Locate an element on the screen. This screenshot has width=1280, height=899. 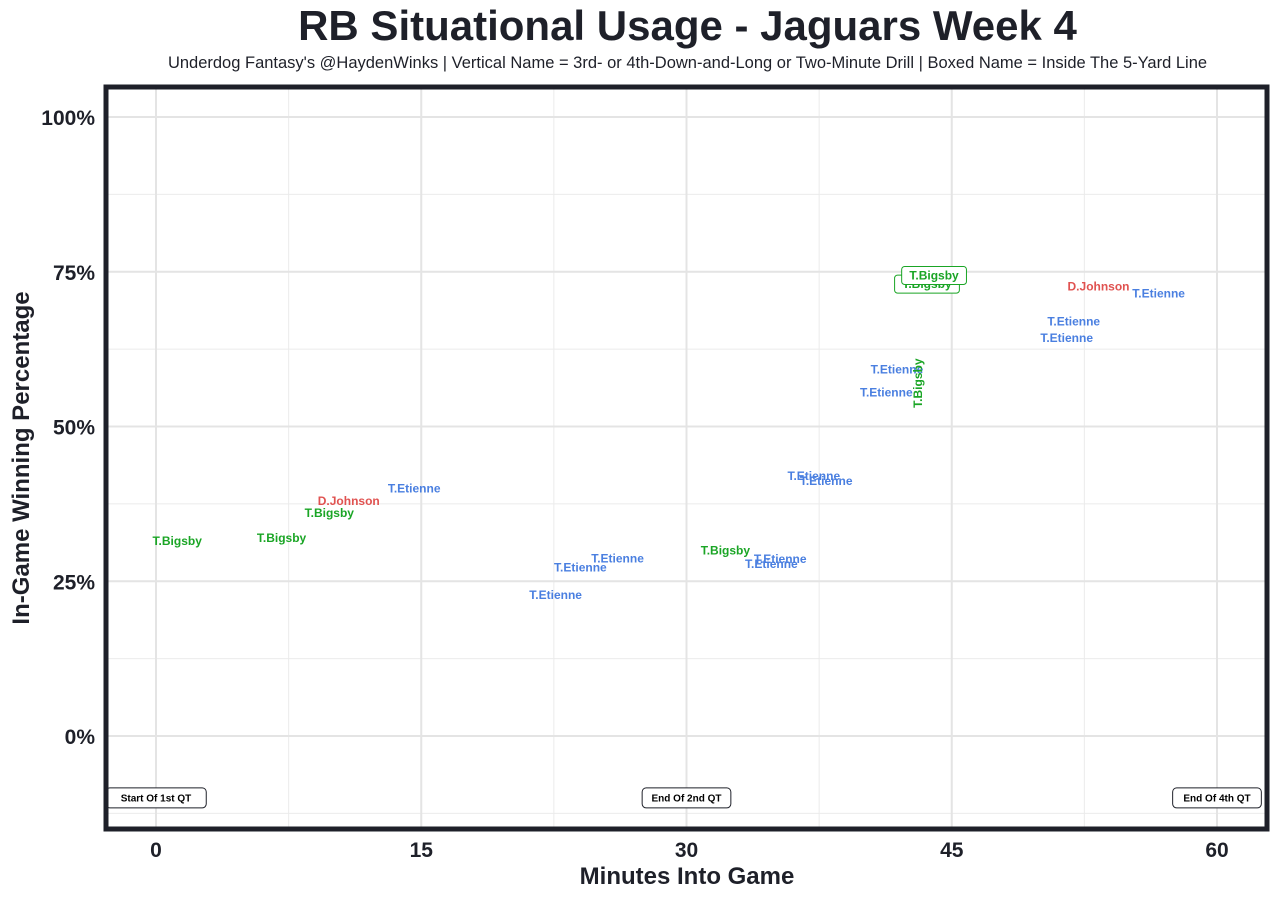
quarter-annotation: End Of 2nd QT is located at coordinates (686, 798).